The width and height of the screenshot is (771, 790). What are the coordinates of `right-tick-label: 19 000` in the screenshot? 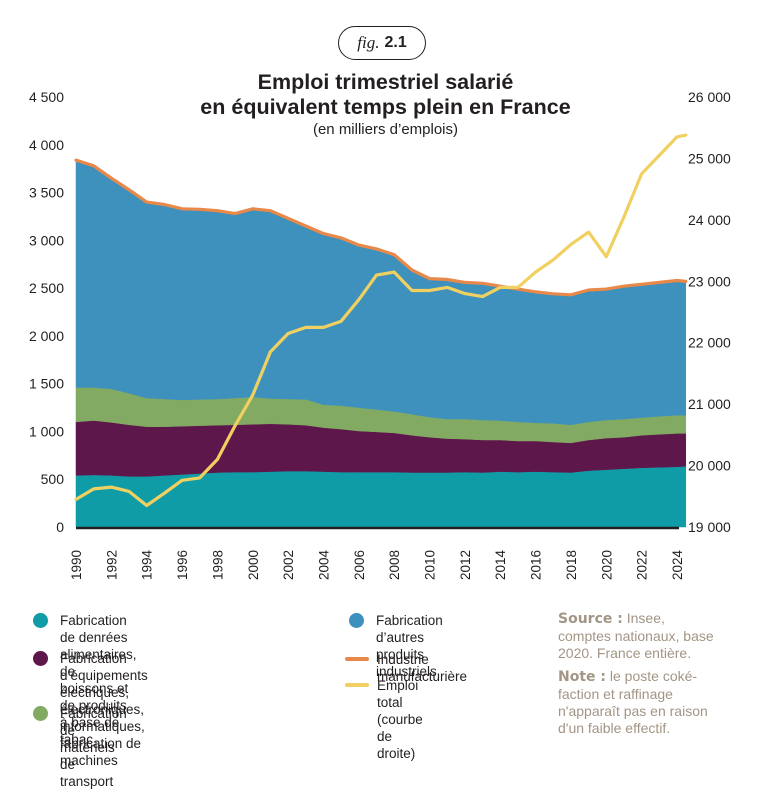 It's located at (709, 527).